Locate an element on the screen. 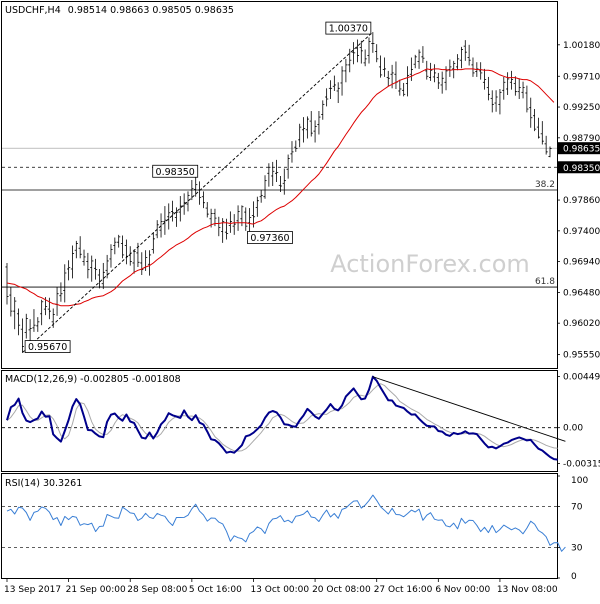 This screenshot has width=600, height=604. fib-level-label: 61.8 is located at coordinates (545, 282).